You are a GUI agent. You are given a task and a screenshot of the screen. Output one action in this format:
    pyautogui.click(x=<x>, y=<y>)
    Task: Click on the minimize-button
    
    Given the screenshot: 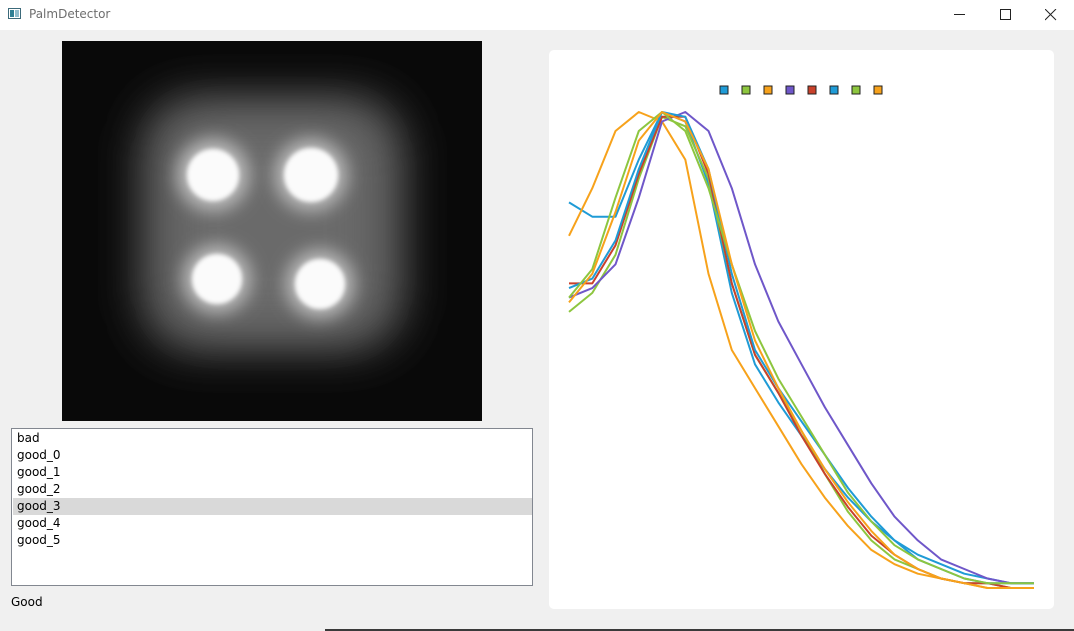 What is the action you would take?
    pyautogui.click(x=960, y=15)
    